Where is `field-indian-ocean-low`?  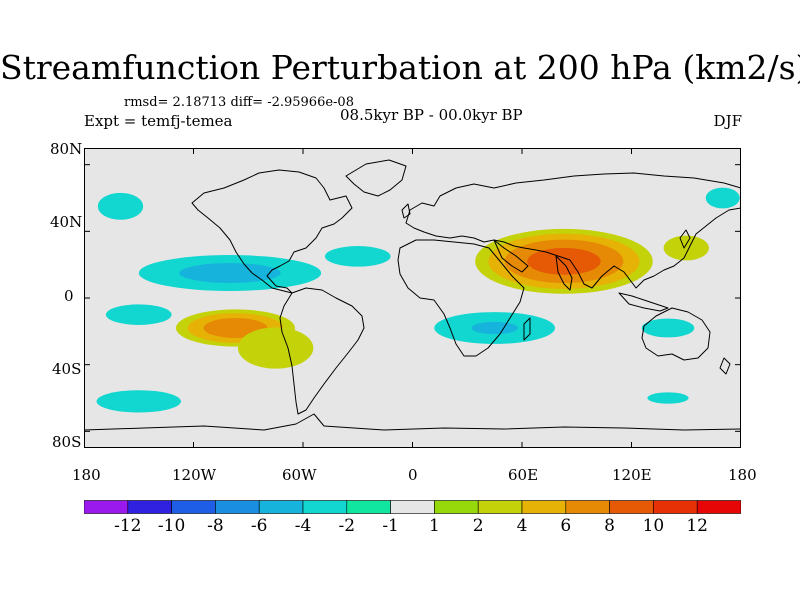 field-indian-ocean-low is located at coordinates (494, 328).